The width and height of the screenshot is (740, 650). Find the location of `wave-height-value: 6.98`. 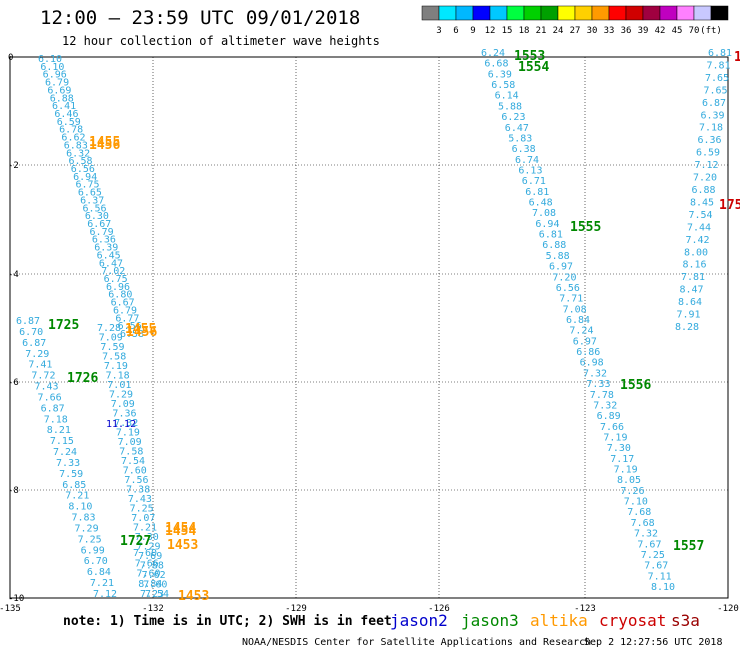

wave-height-value: 6.98 is located at coordinates (592, 363).